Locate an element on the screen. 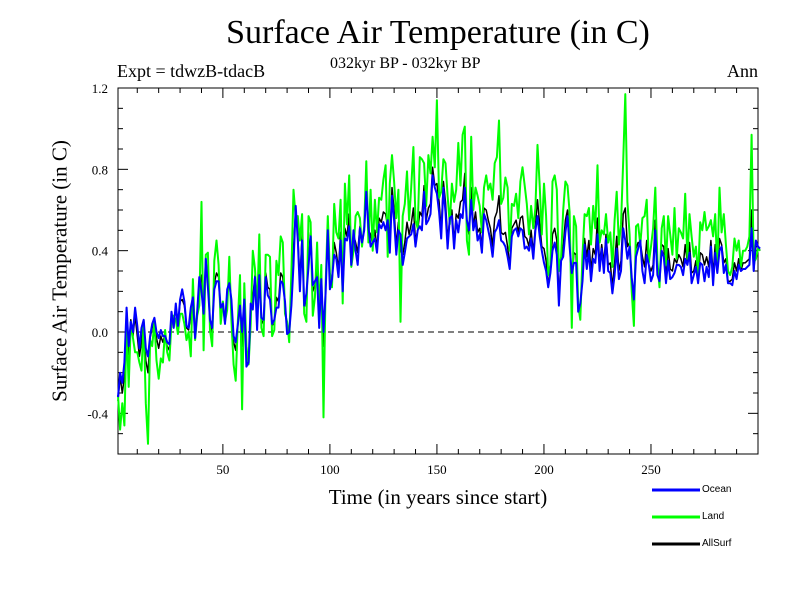 This screenshot has height=600, width=800. y-tick-label: 0.0 is located at coordinates (100, 332).